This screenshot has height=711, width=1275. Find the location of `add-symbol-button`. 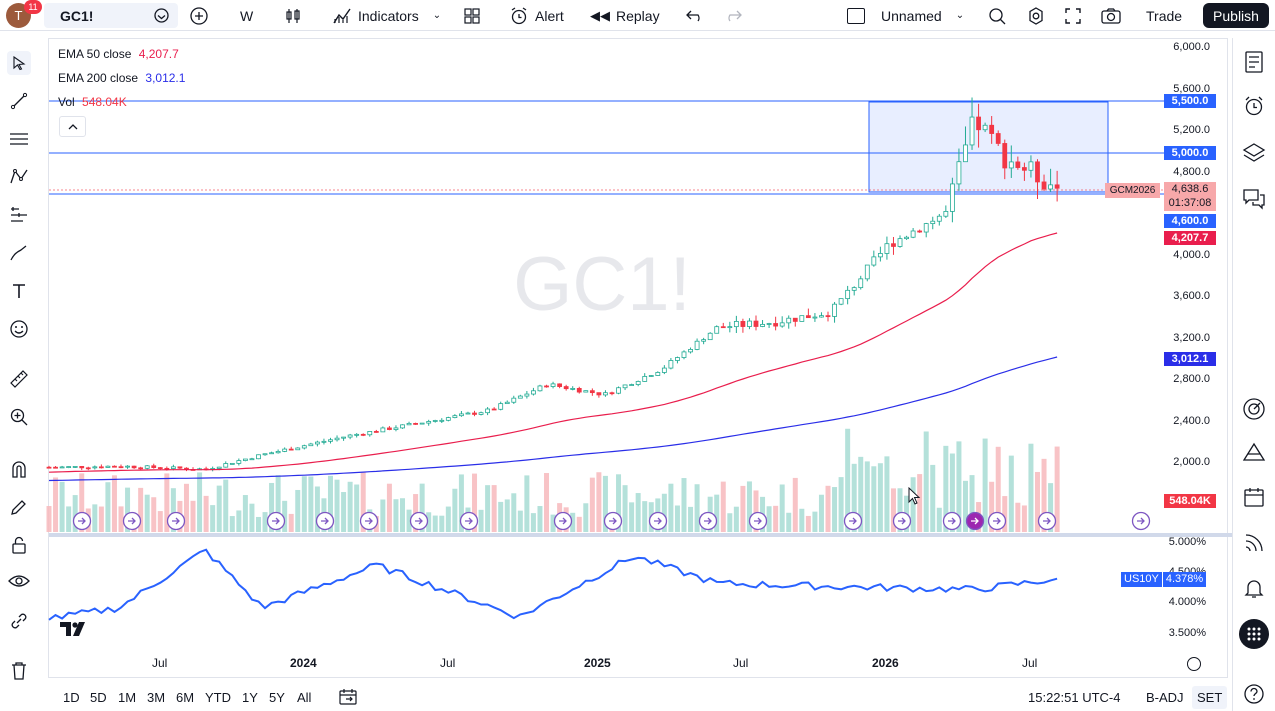

add-symbol-button is located at coordinates (199, 15).